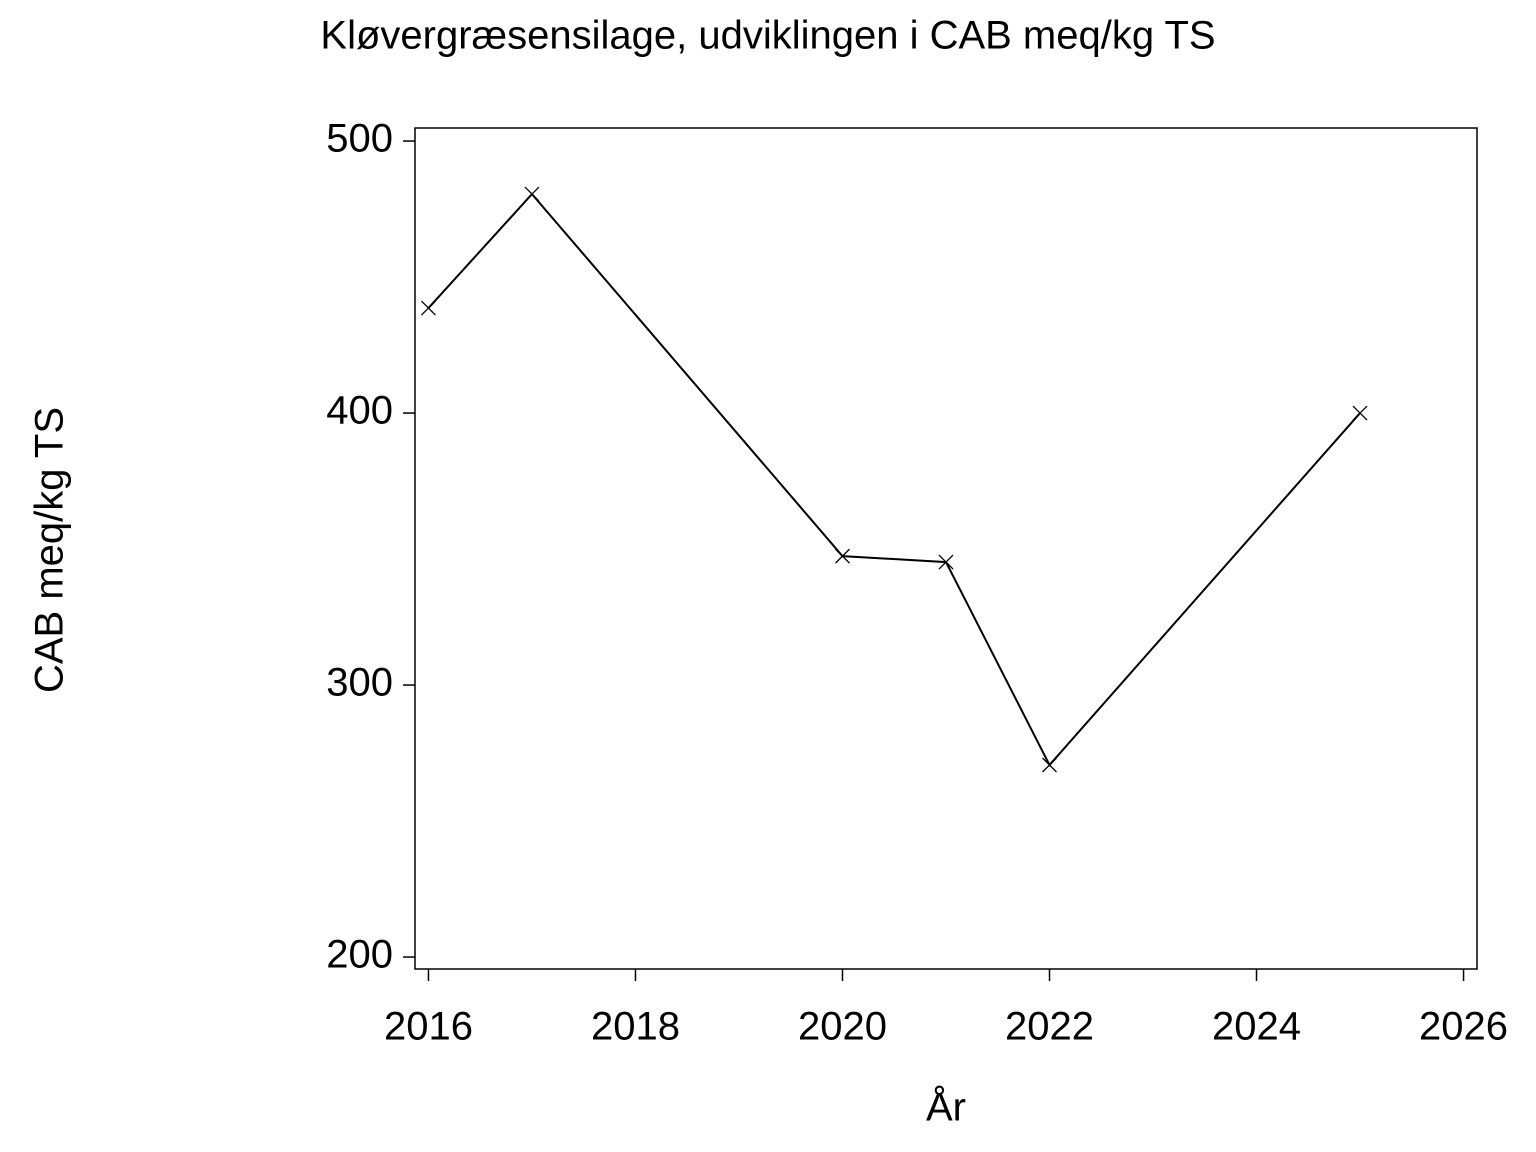 The width and height of the screenshot is (1536, 1152). I want to click on x-tick-label: 2026, so click(1463, 1027).